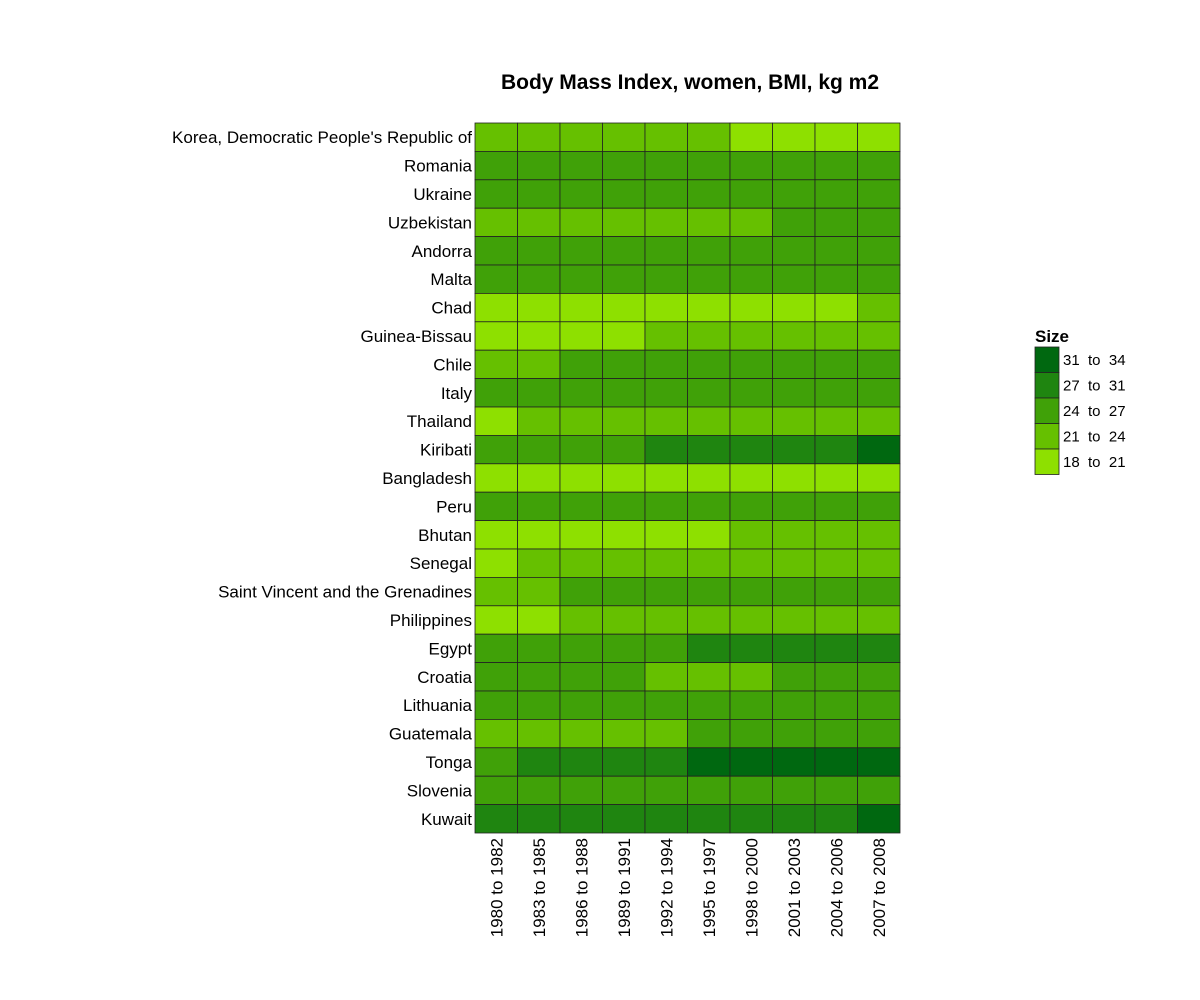 Image resolution: width=1200 pixels, height=1000 pixels. I want to click on row-label: Uzbekistan, so click(430, 222).